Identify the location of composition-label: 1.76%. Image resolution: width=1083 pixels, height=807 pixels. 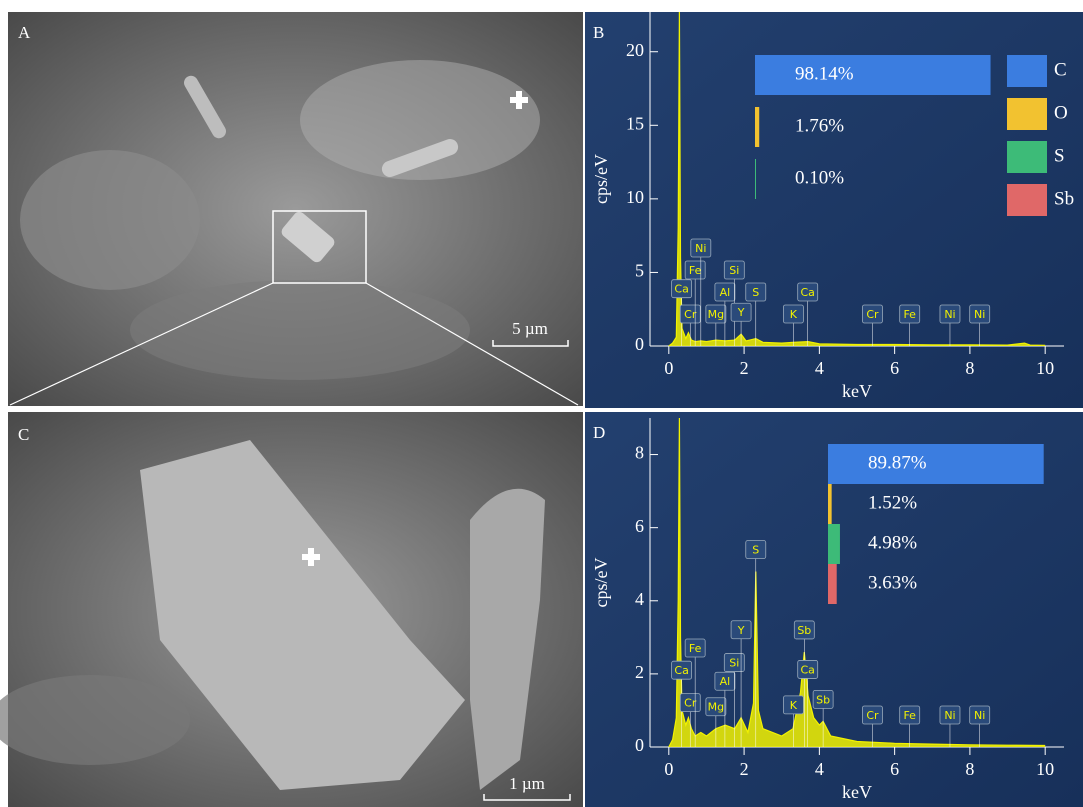
(819, 125).